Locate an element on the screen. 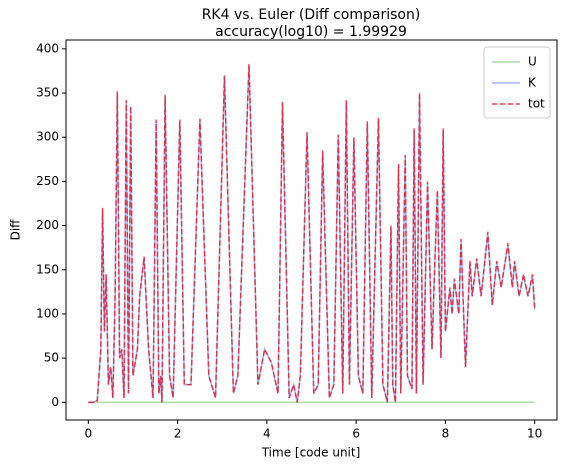 This screenshot has width=571, height=470. legend-label: tot is located at coordinates (536, 104).